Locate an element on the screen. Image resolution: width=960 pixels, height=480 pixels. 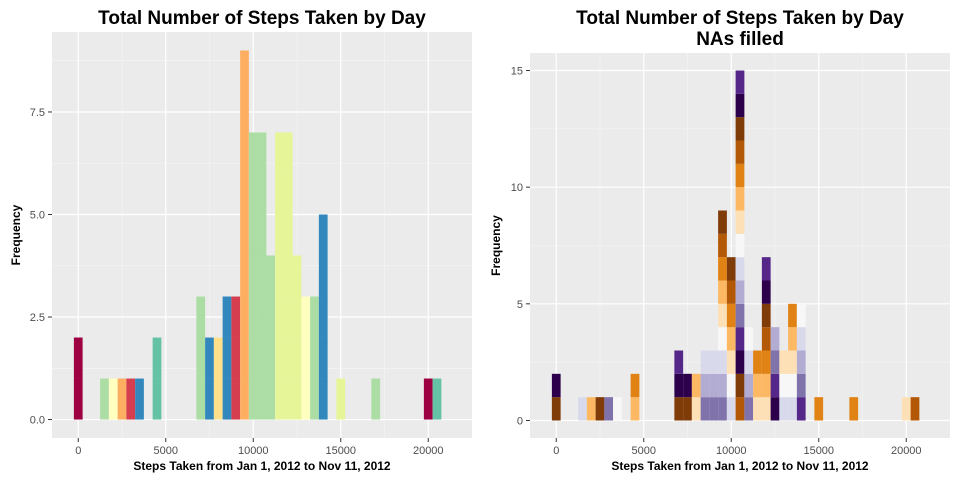
y-tick-label: 2.5 is located at coordinates (37, 318).